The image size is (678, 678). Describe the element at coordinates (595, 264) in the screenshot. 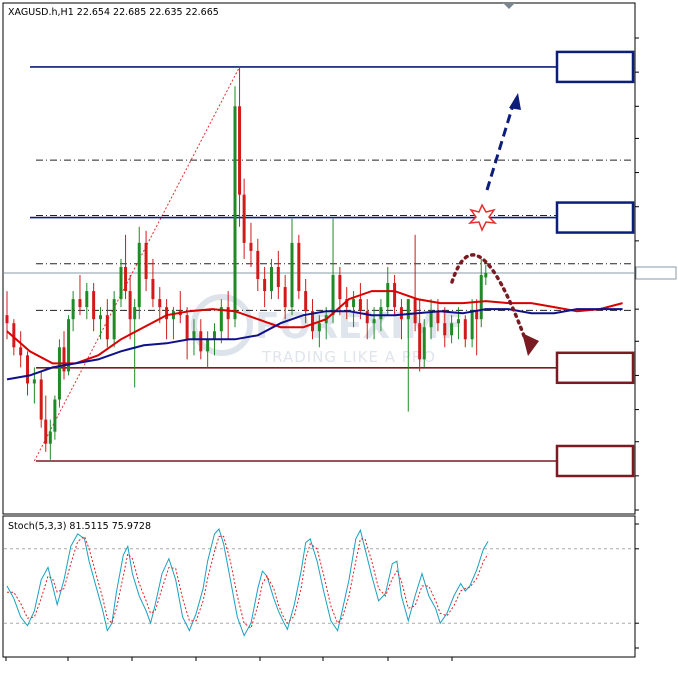

I see `level-label-boxes` at that location.